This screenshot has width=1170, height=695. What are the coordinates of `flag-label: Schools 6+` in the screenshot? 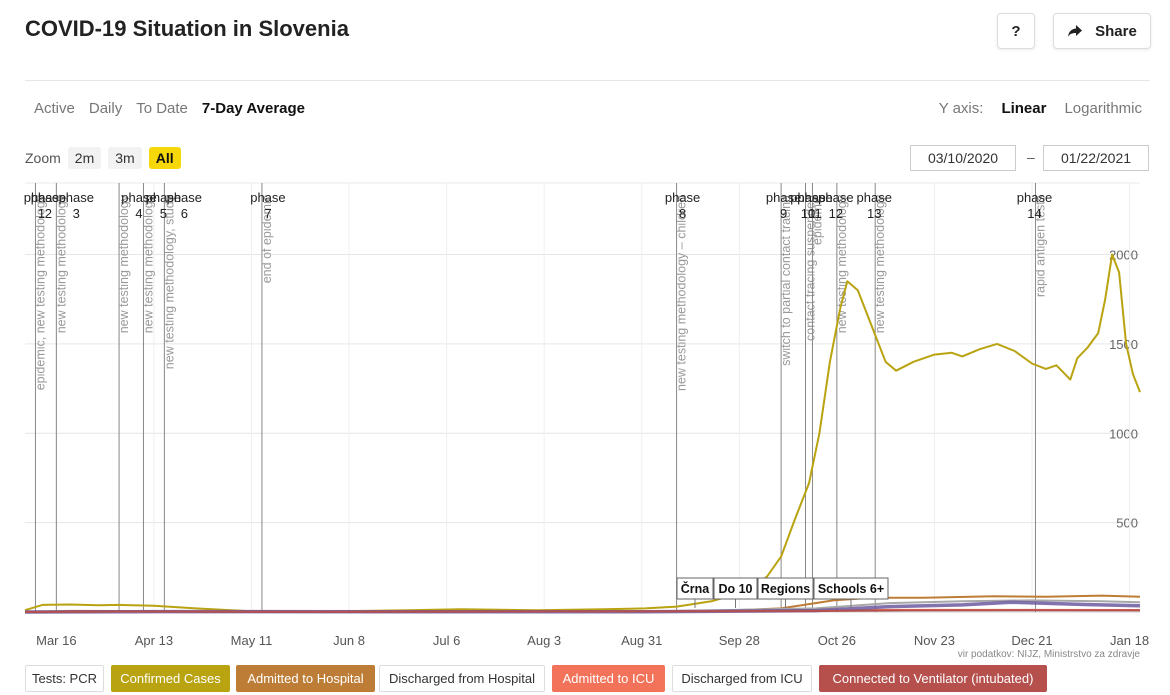 It's located at (851, 589).